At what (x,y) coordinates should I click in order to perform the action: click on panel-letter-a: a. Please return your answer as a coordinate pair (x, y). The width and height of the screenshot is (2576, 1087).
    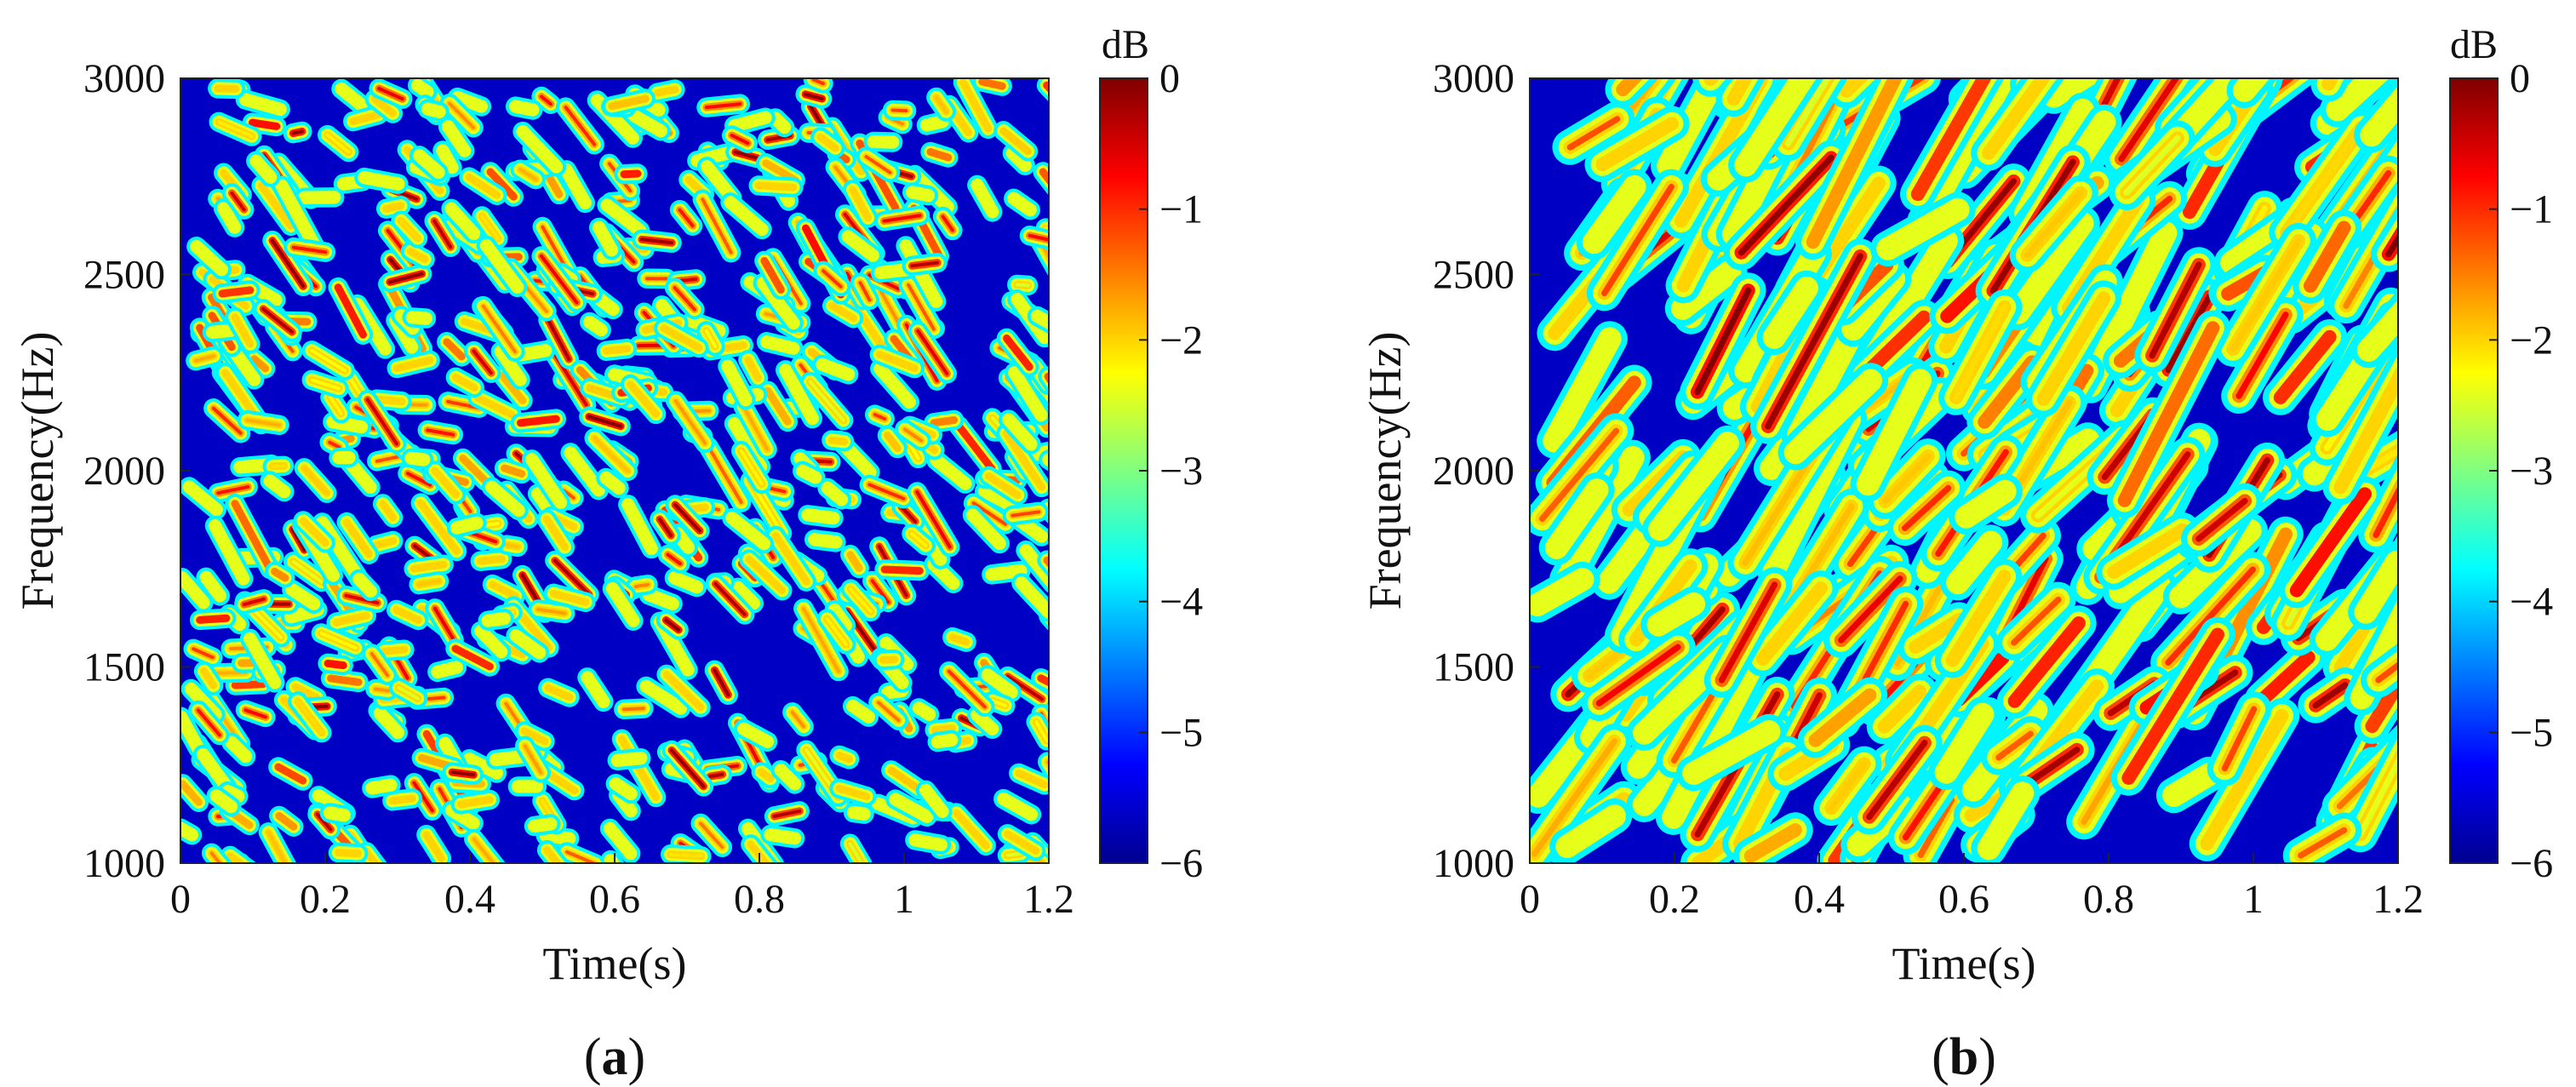
    Looking at the image, I should click on (615, 1057).